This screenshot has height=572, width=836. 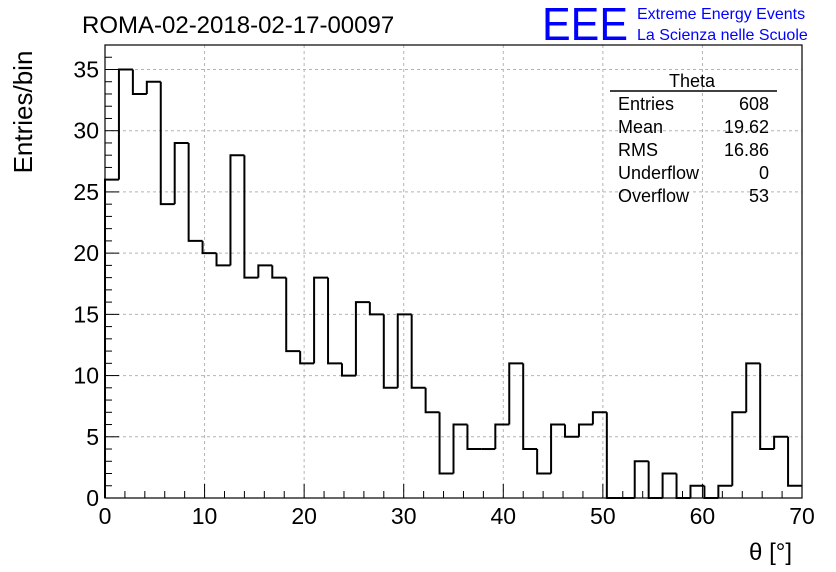 What do you see at coordinates (585, 25) in the screenshot?
I see `eee-logo-mark: EEE` at bounding box center [585, 25].